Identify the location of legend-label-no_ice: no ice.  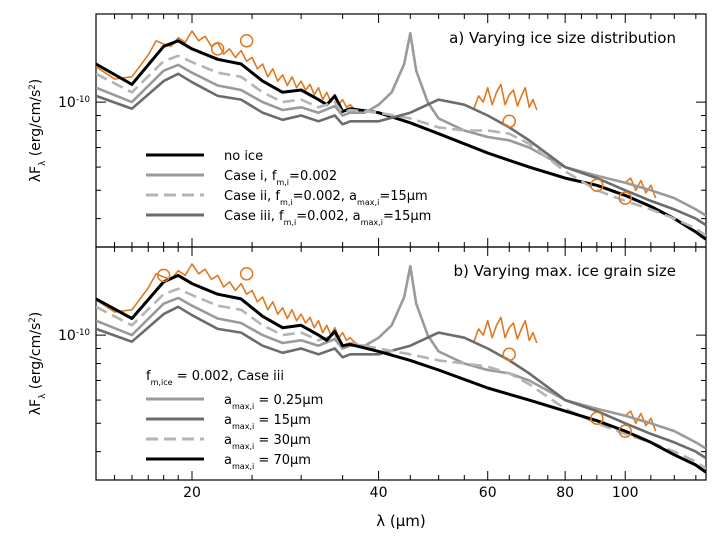
(243, 156).